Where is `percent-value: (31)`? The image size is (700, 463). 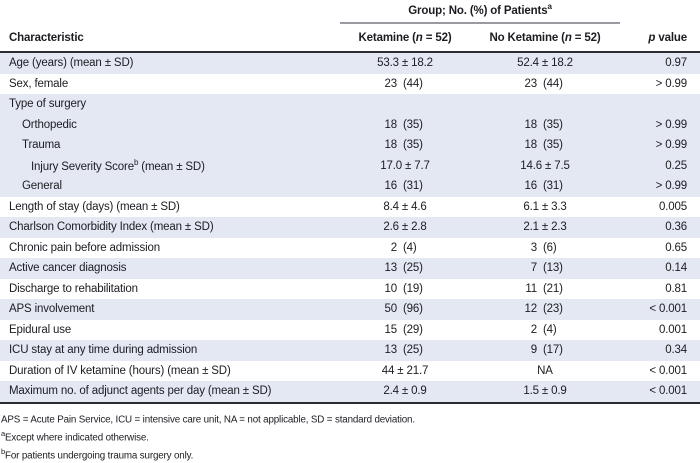 percent-value: (31) is located at coordinates (553, 186).